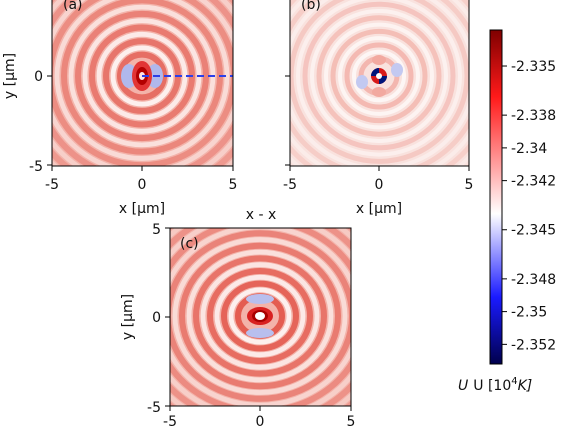 This screenshot has width=568, height=426. What do you see at coordinates (290, 185) in the screenshot?
I see `panel-b-xtick-neg5: -5` at bounding box center [290, 185].